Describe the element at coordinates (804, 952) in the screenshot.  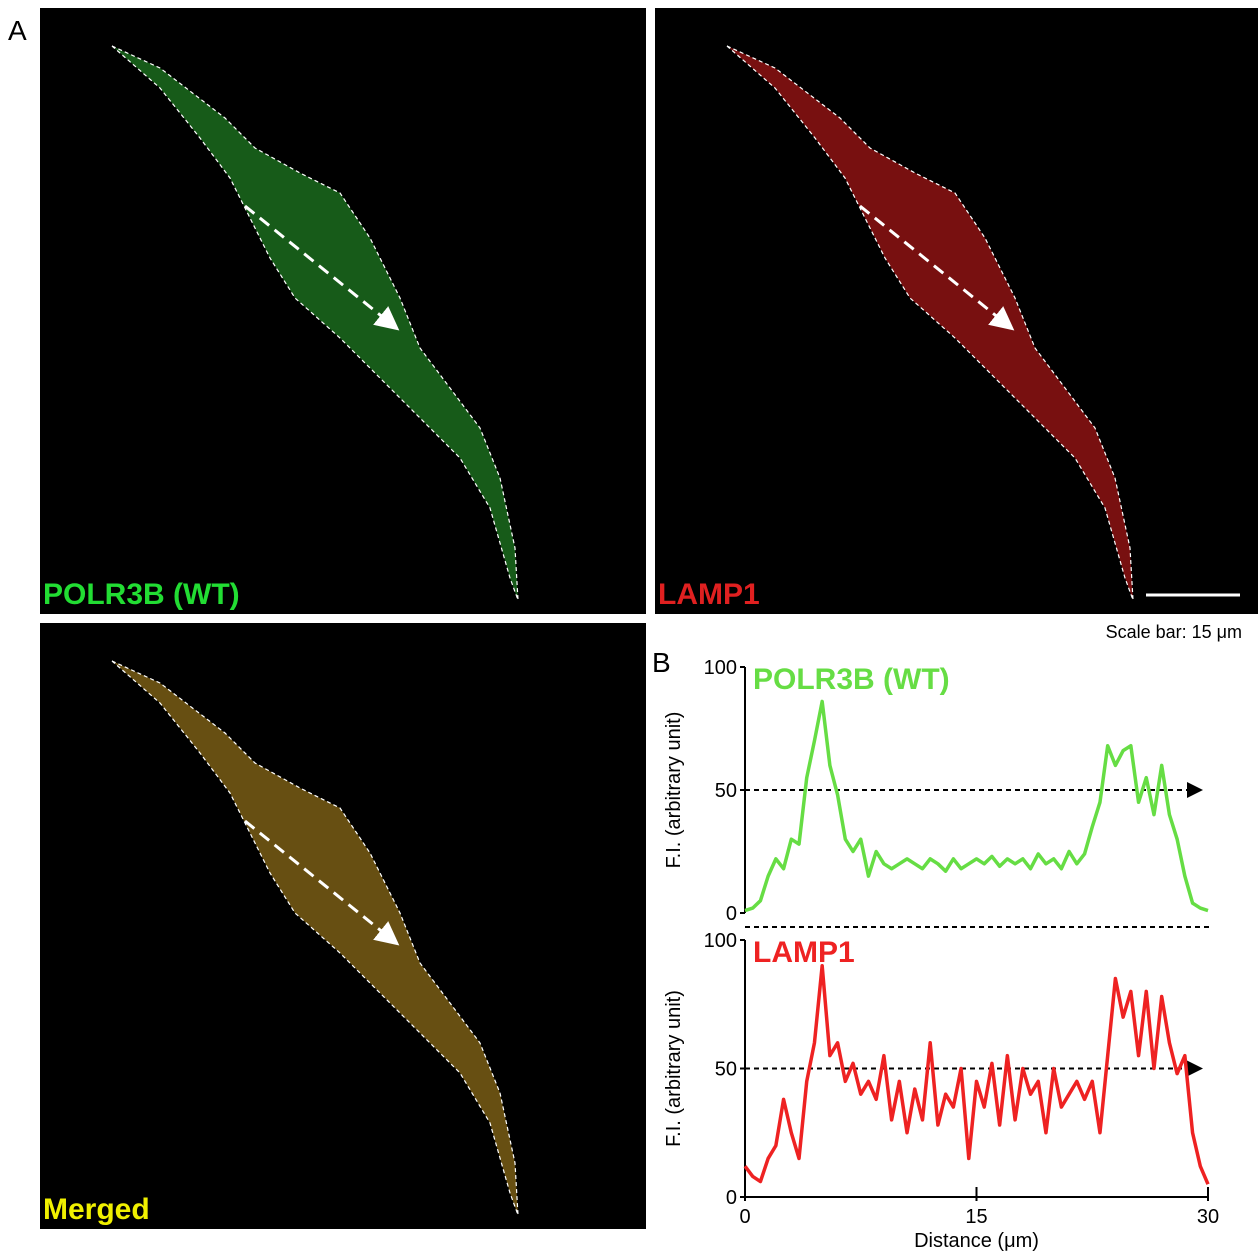
I see `legend-label: LAMP1` at that location.